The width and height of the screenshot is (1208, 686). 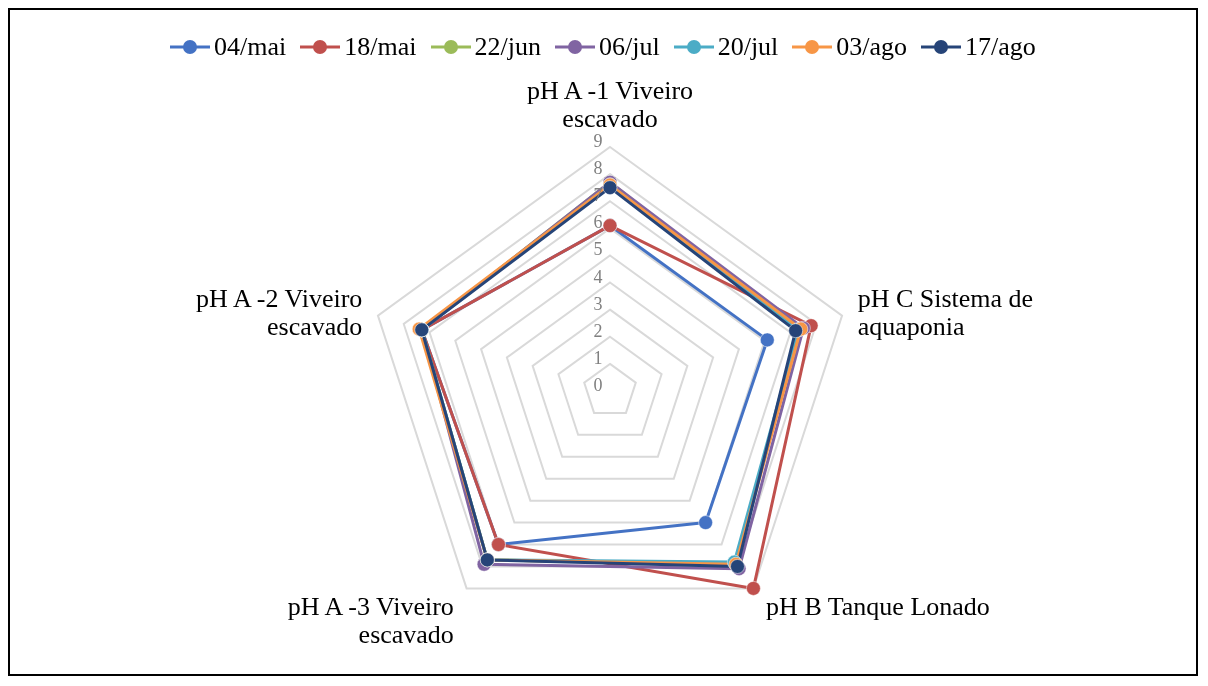 What do you see at coordinates (610, 104) in the screenshot?
I see `spoke-label: pH A -1 Viveiro escavado` at bounding box center [610, 104].